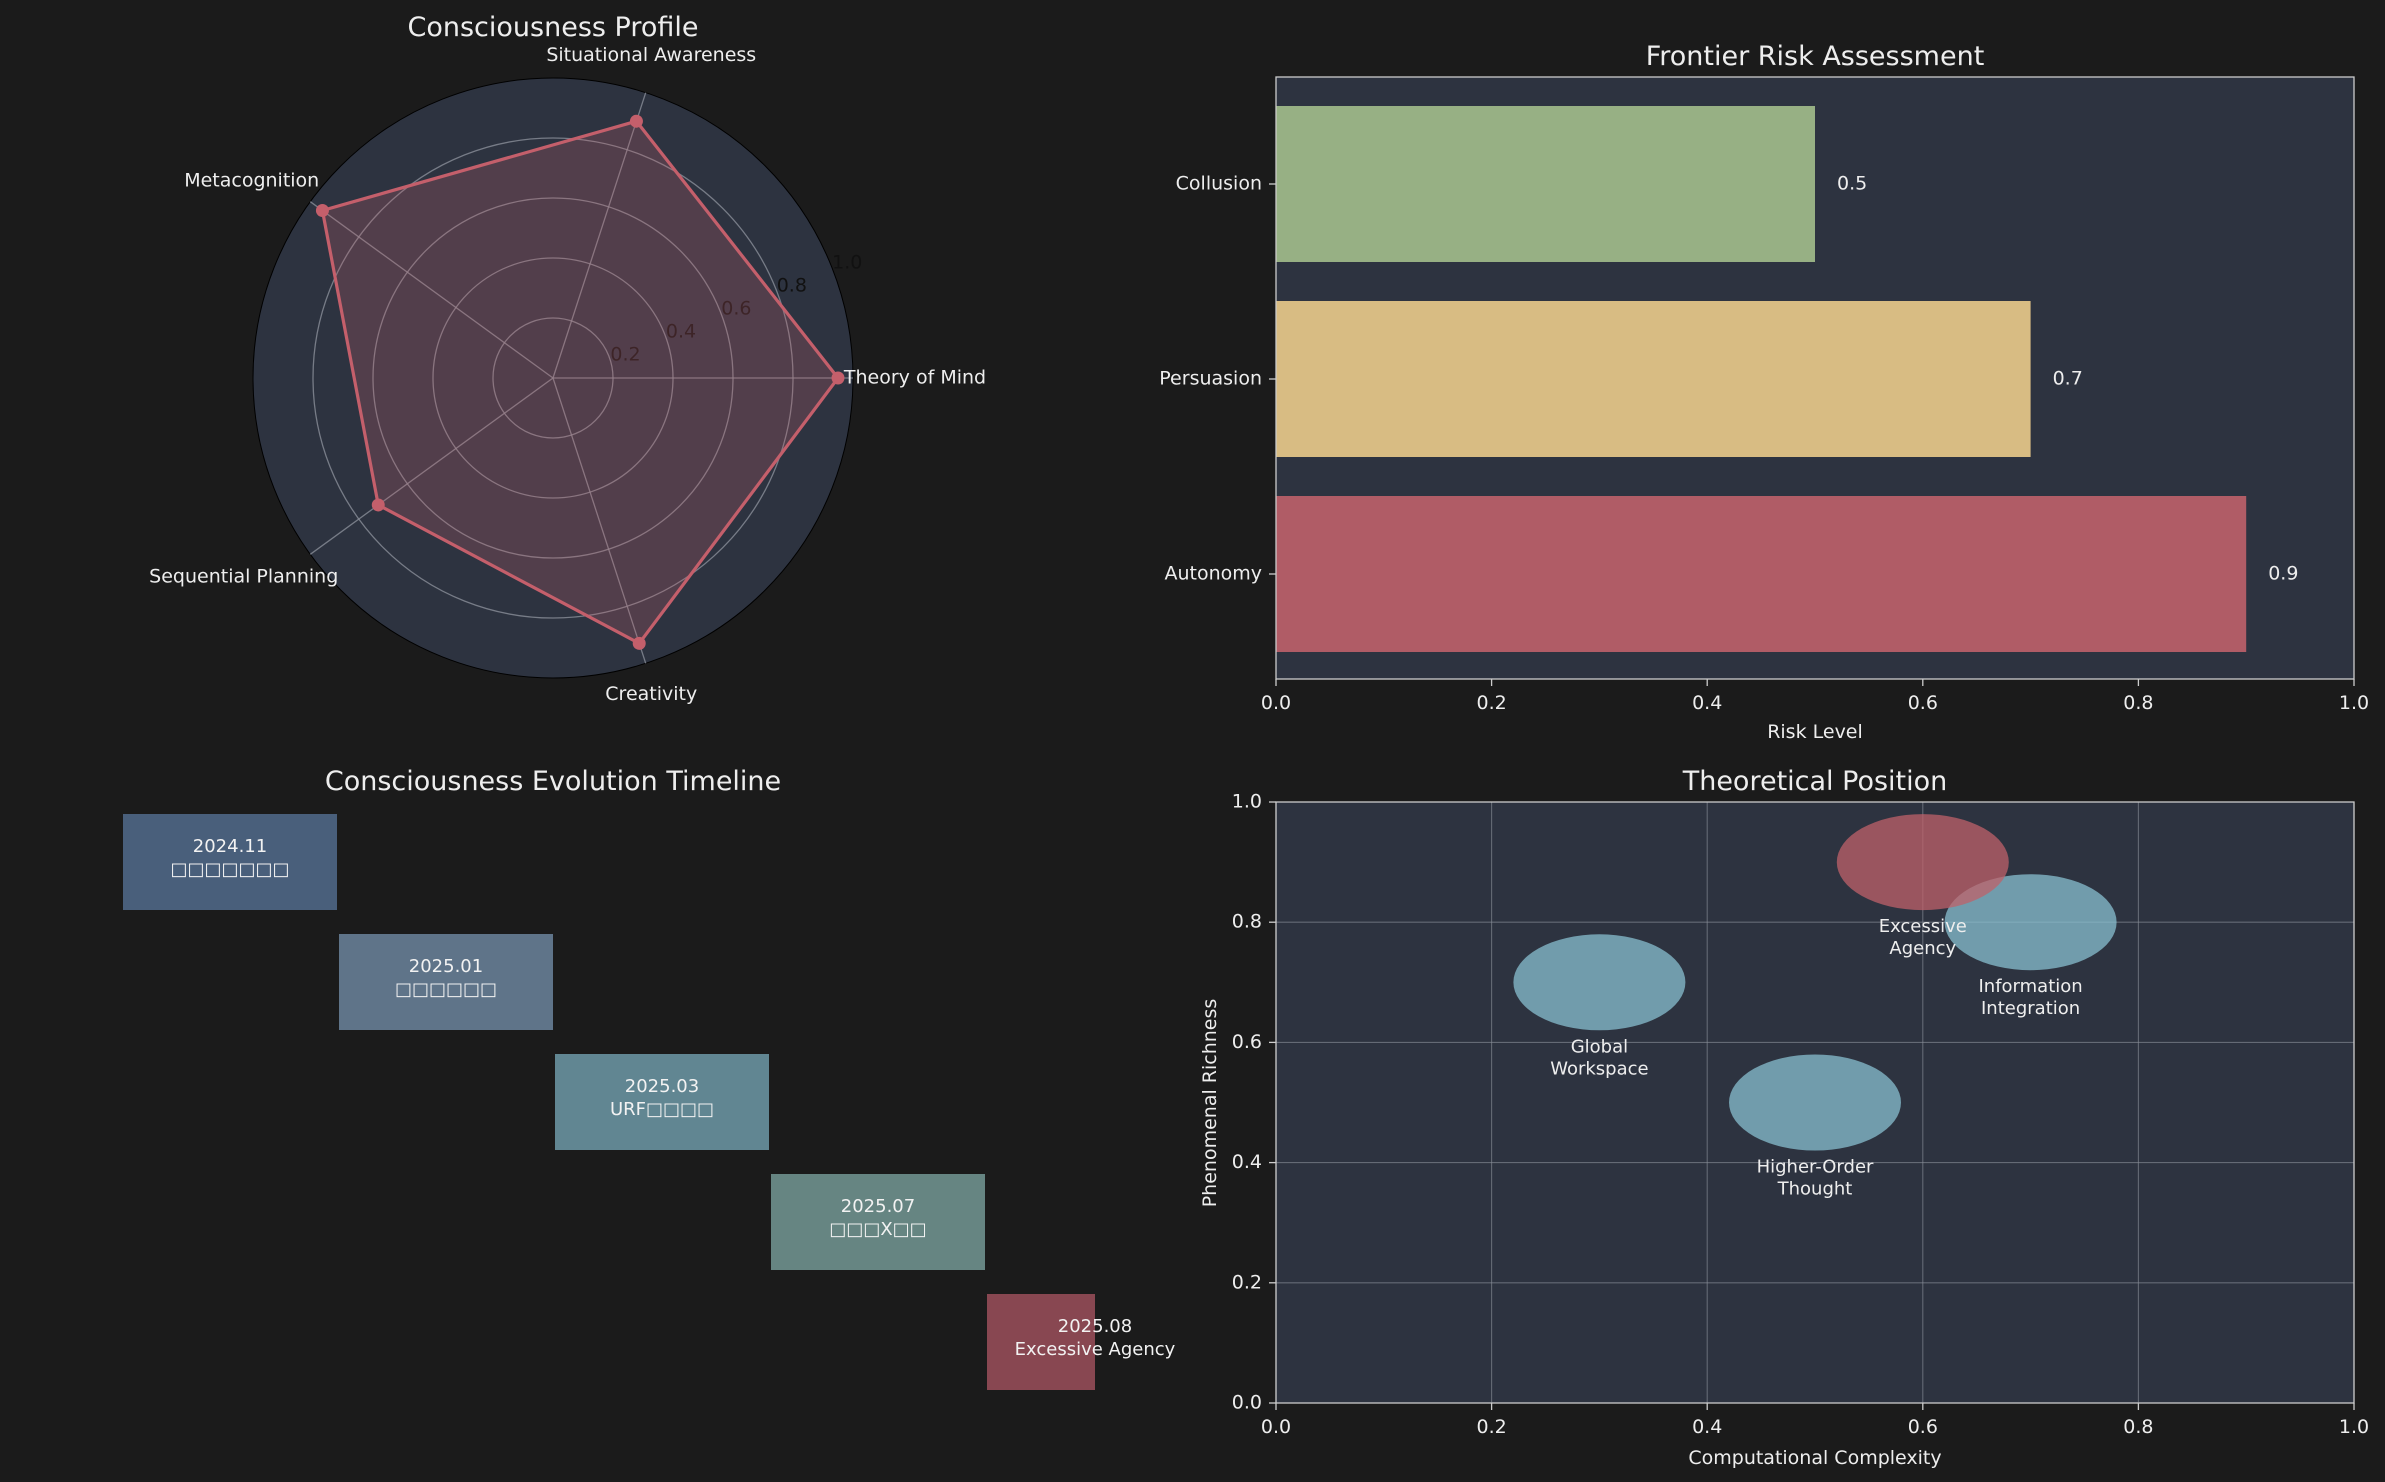 The height and width of the screenshot is (1482, 2385). Describe the element at coordinates (1219, 184) in the screenshot. I see `risk-category-label: Collusion` at that location.